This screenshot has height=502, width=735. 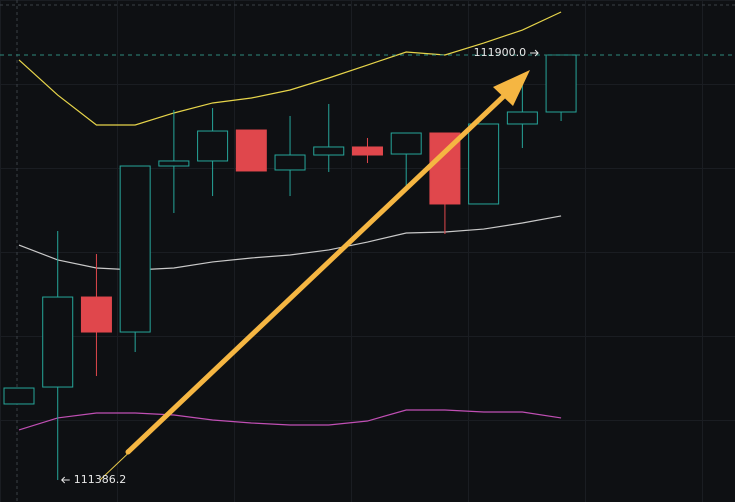 I want to click on low-price-label: 111386.2, so click(x=100, y=479).